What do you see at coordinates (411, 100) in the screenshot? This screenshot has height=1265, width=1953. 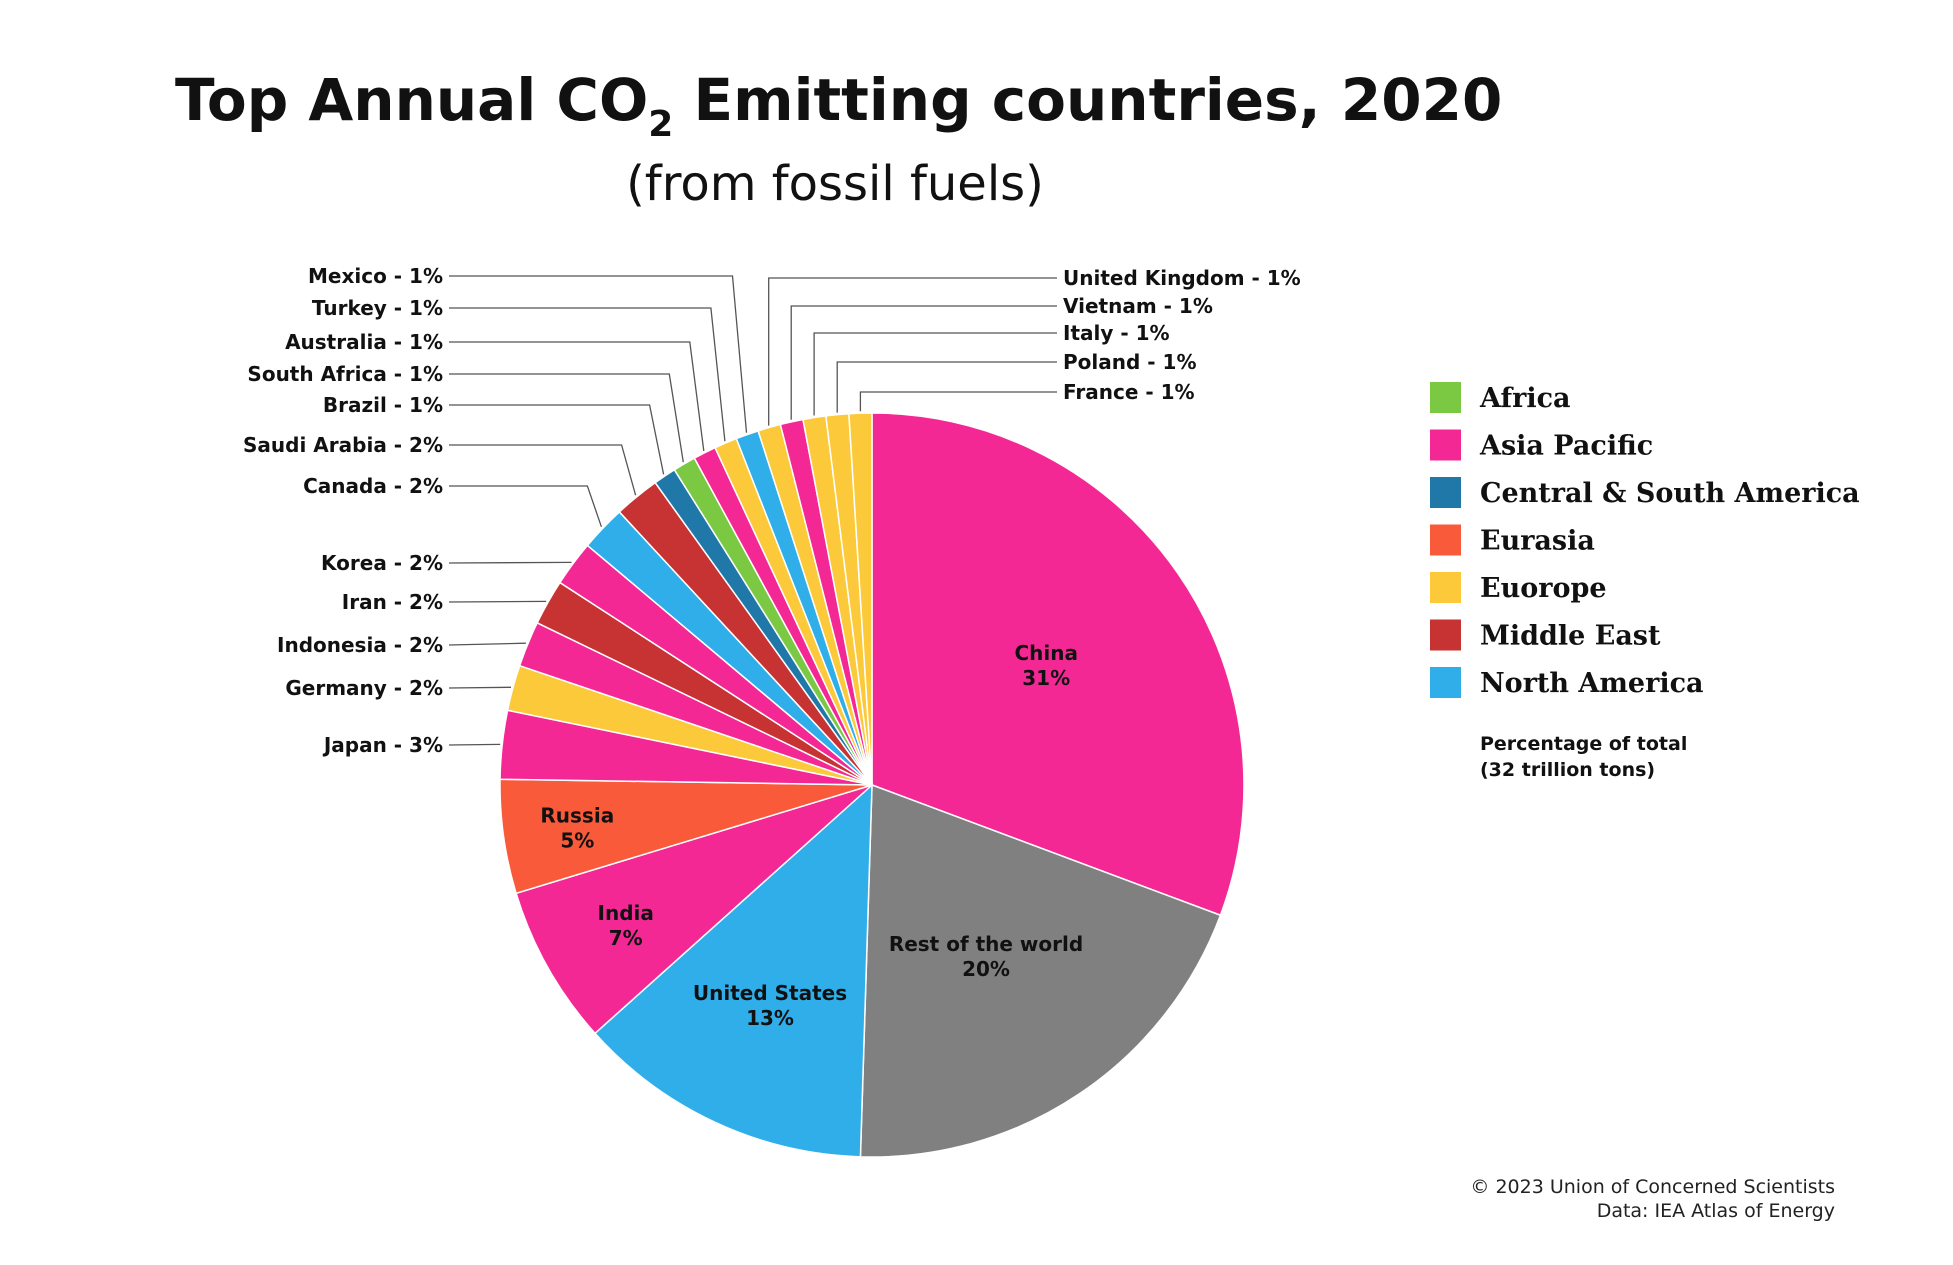 I see `title-main: Top Annual CO` at bounding box center [411, 100].